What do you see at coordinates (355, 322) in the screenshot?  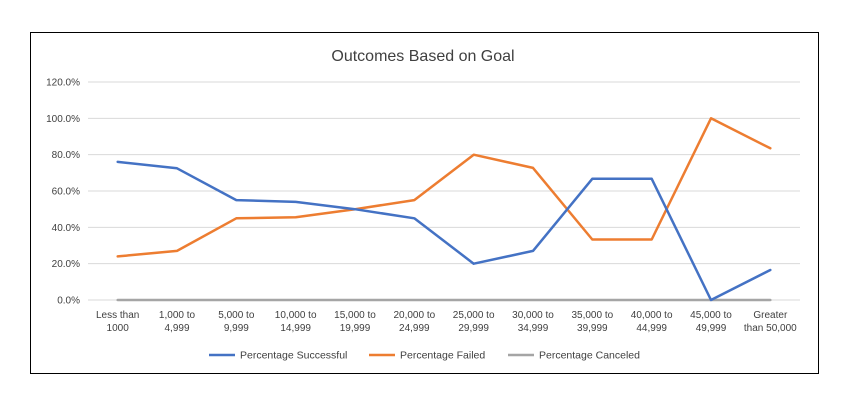 I see `x-tick-label: 15,000 to 19,999` at bounding box center [355, 322].